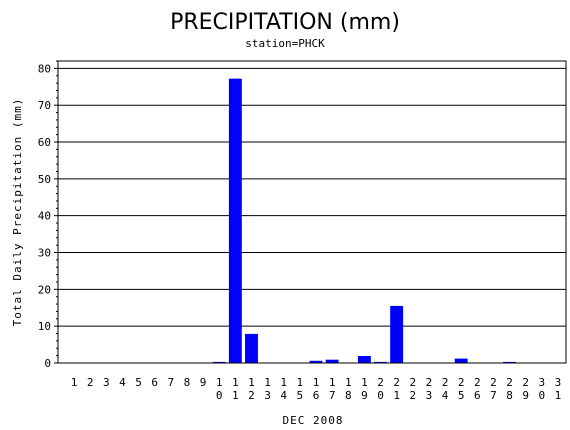  Describe the element at coordinates (44, 326) in the screenshot. I see `y-tick-label: 10` at that location.